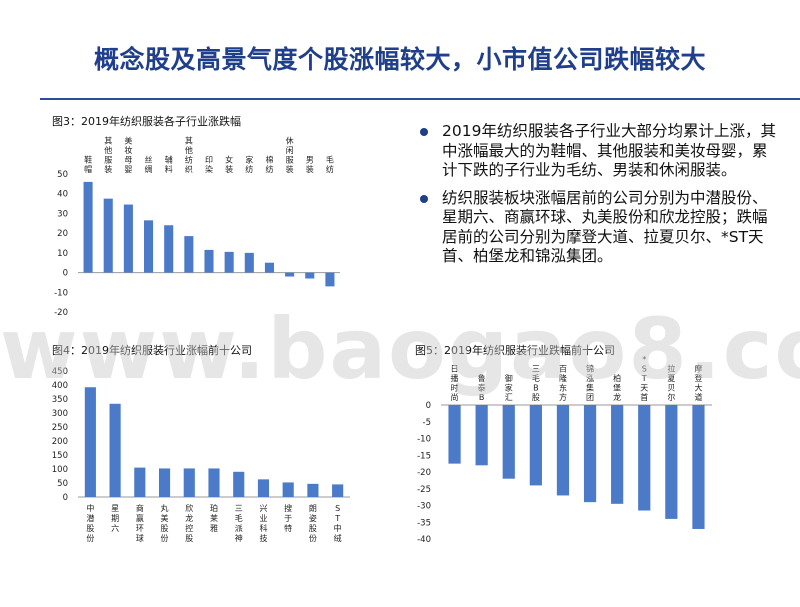 Image resolution: width=800 pixels, height=607 pixels. Describe the element at coordinates (313, 523) in the screenshot. I see `chart4-category-label: 朗姿股份` at that location.